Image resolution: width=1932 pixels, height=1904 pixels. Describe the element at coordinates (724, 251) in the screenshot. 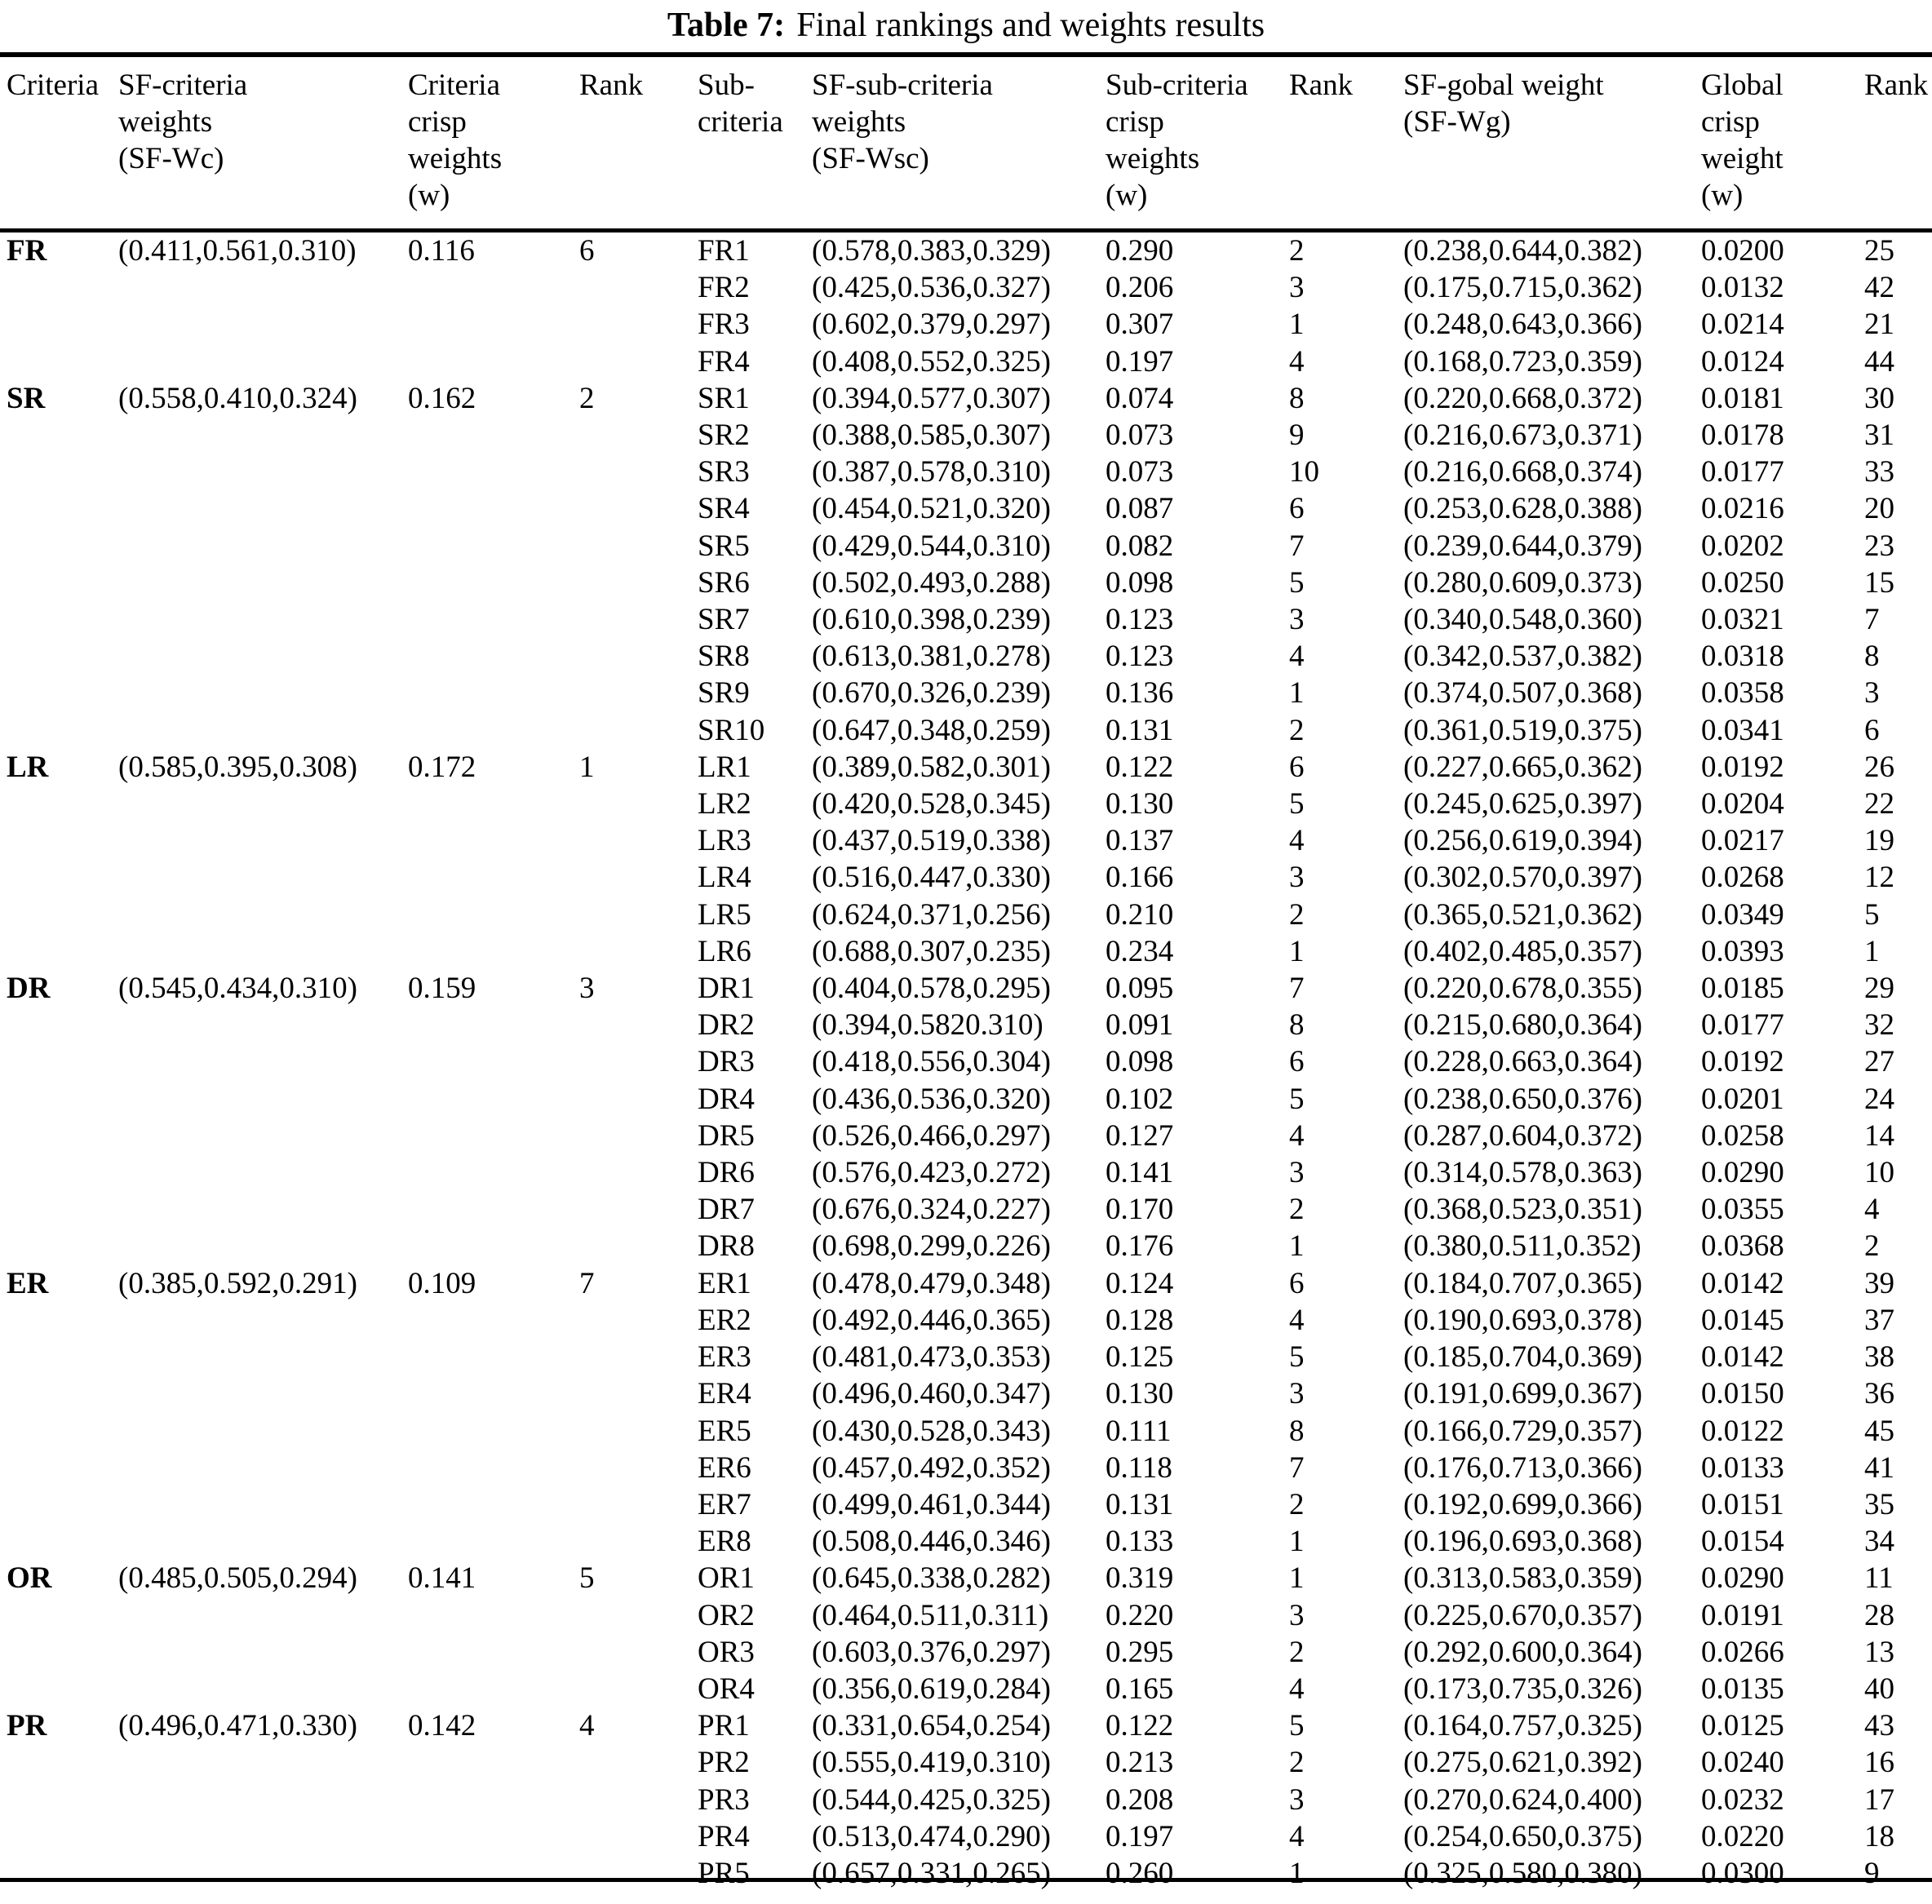

I see `cell-sub-criteria-id: FR1` at that location.